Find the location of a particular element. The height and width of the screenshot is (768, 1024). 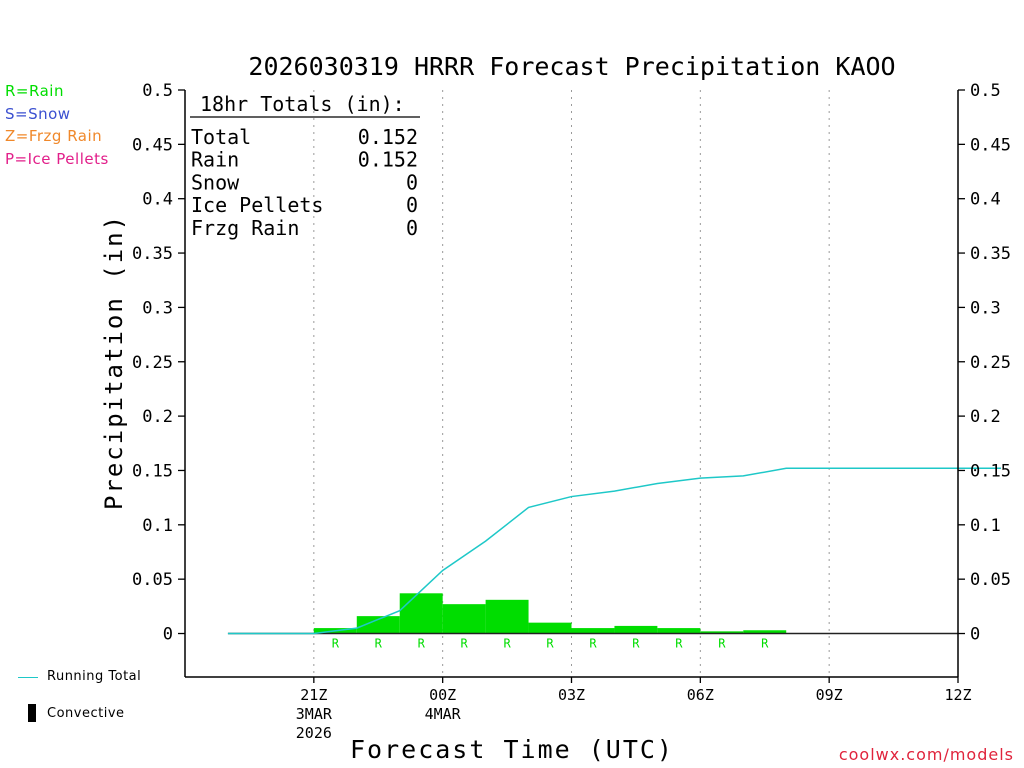

y-tick-label-right: 0.35 is located at coordinates (990, 254).